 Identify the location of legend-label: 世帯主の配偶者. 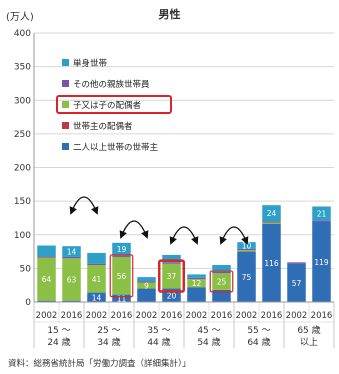
(103, 126).